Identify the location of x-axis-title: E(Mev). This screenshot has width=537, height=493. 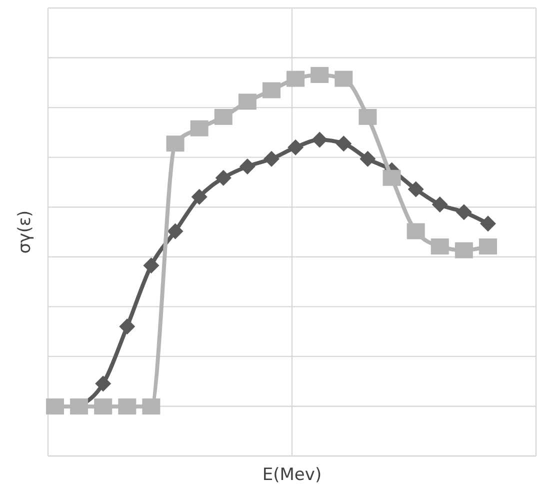
(292, 475).